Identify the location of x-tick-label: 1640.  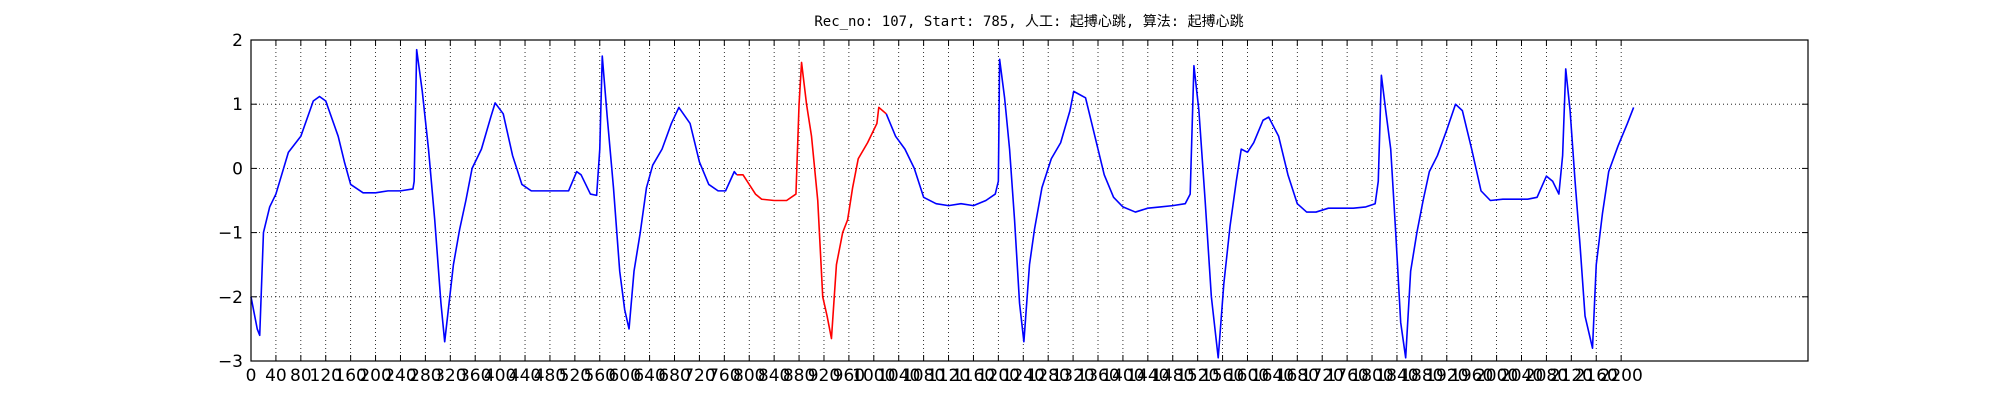
(1272, 376).